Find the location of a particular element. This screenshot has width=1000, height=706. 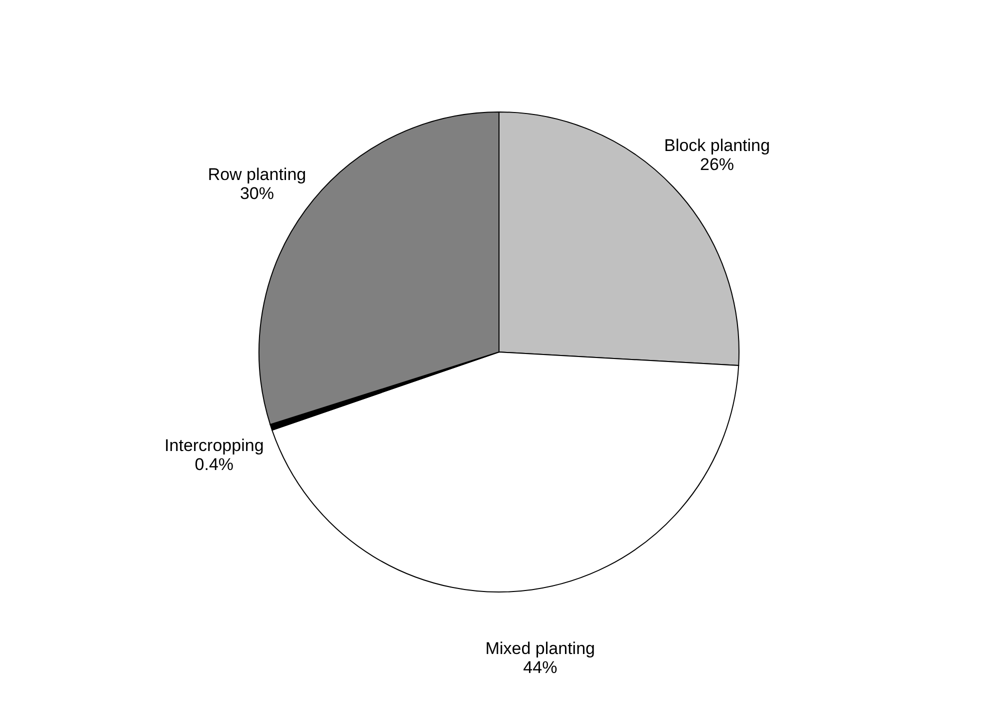

data-label: 30% is located at coordinates (257, 193).